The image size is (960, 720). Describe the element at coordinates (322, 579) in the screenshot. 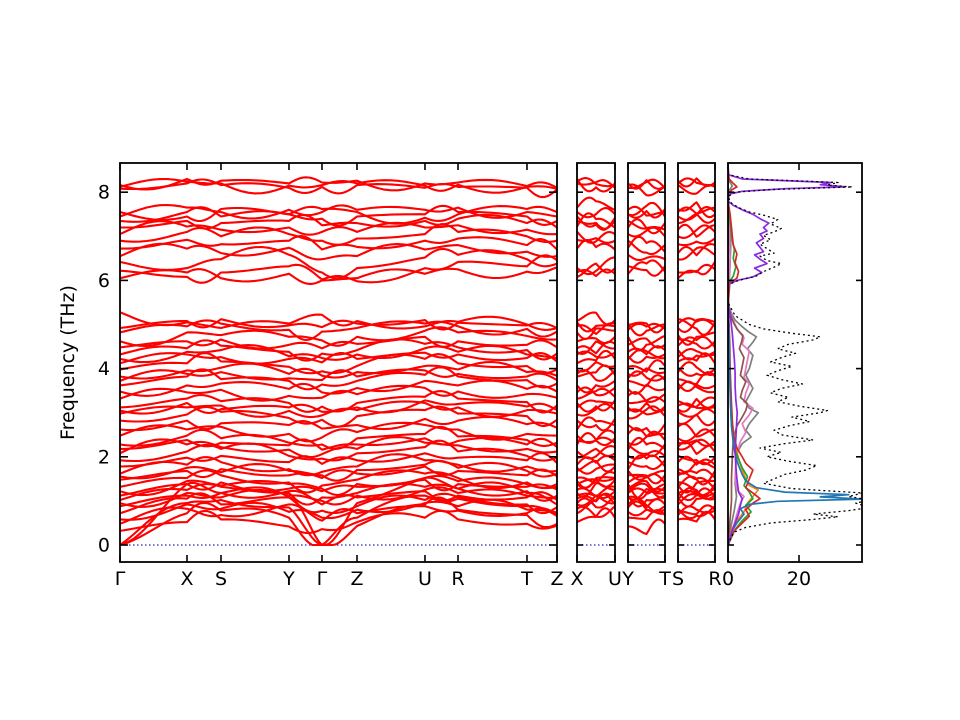

I see `k-point-label: Γ` at that location.